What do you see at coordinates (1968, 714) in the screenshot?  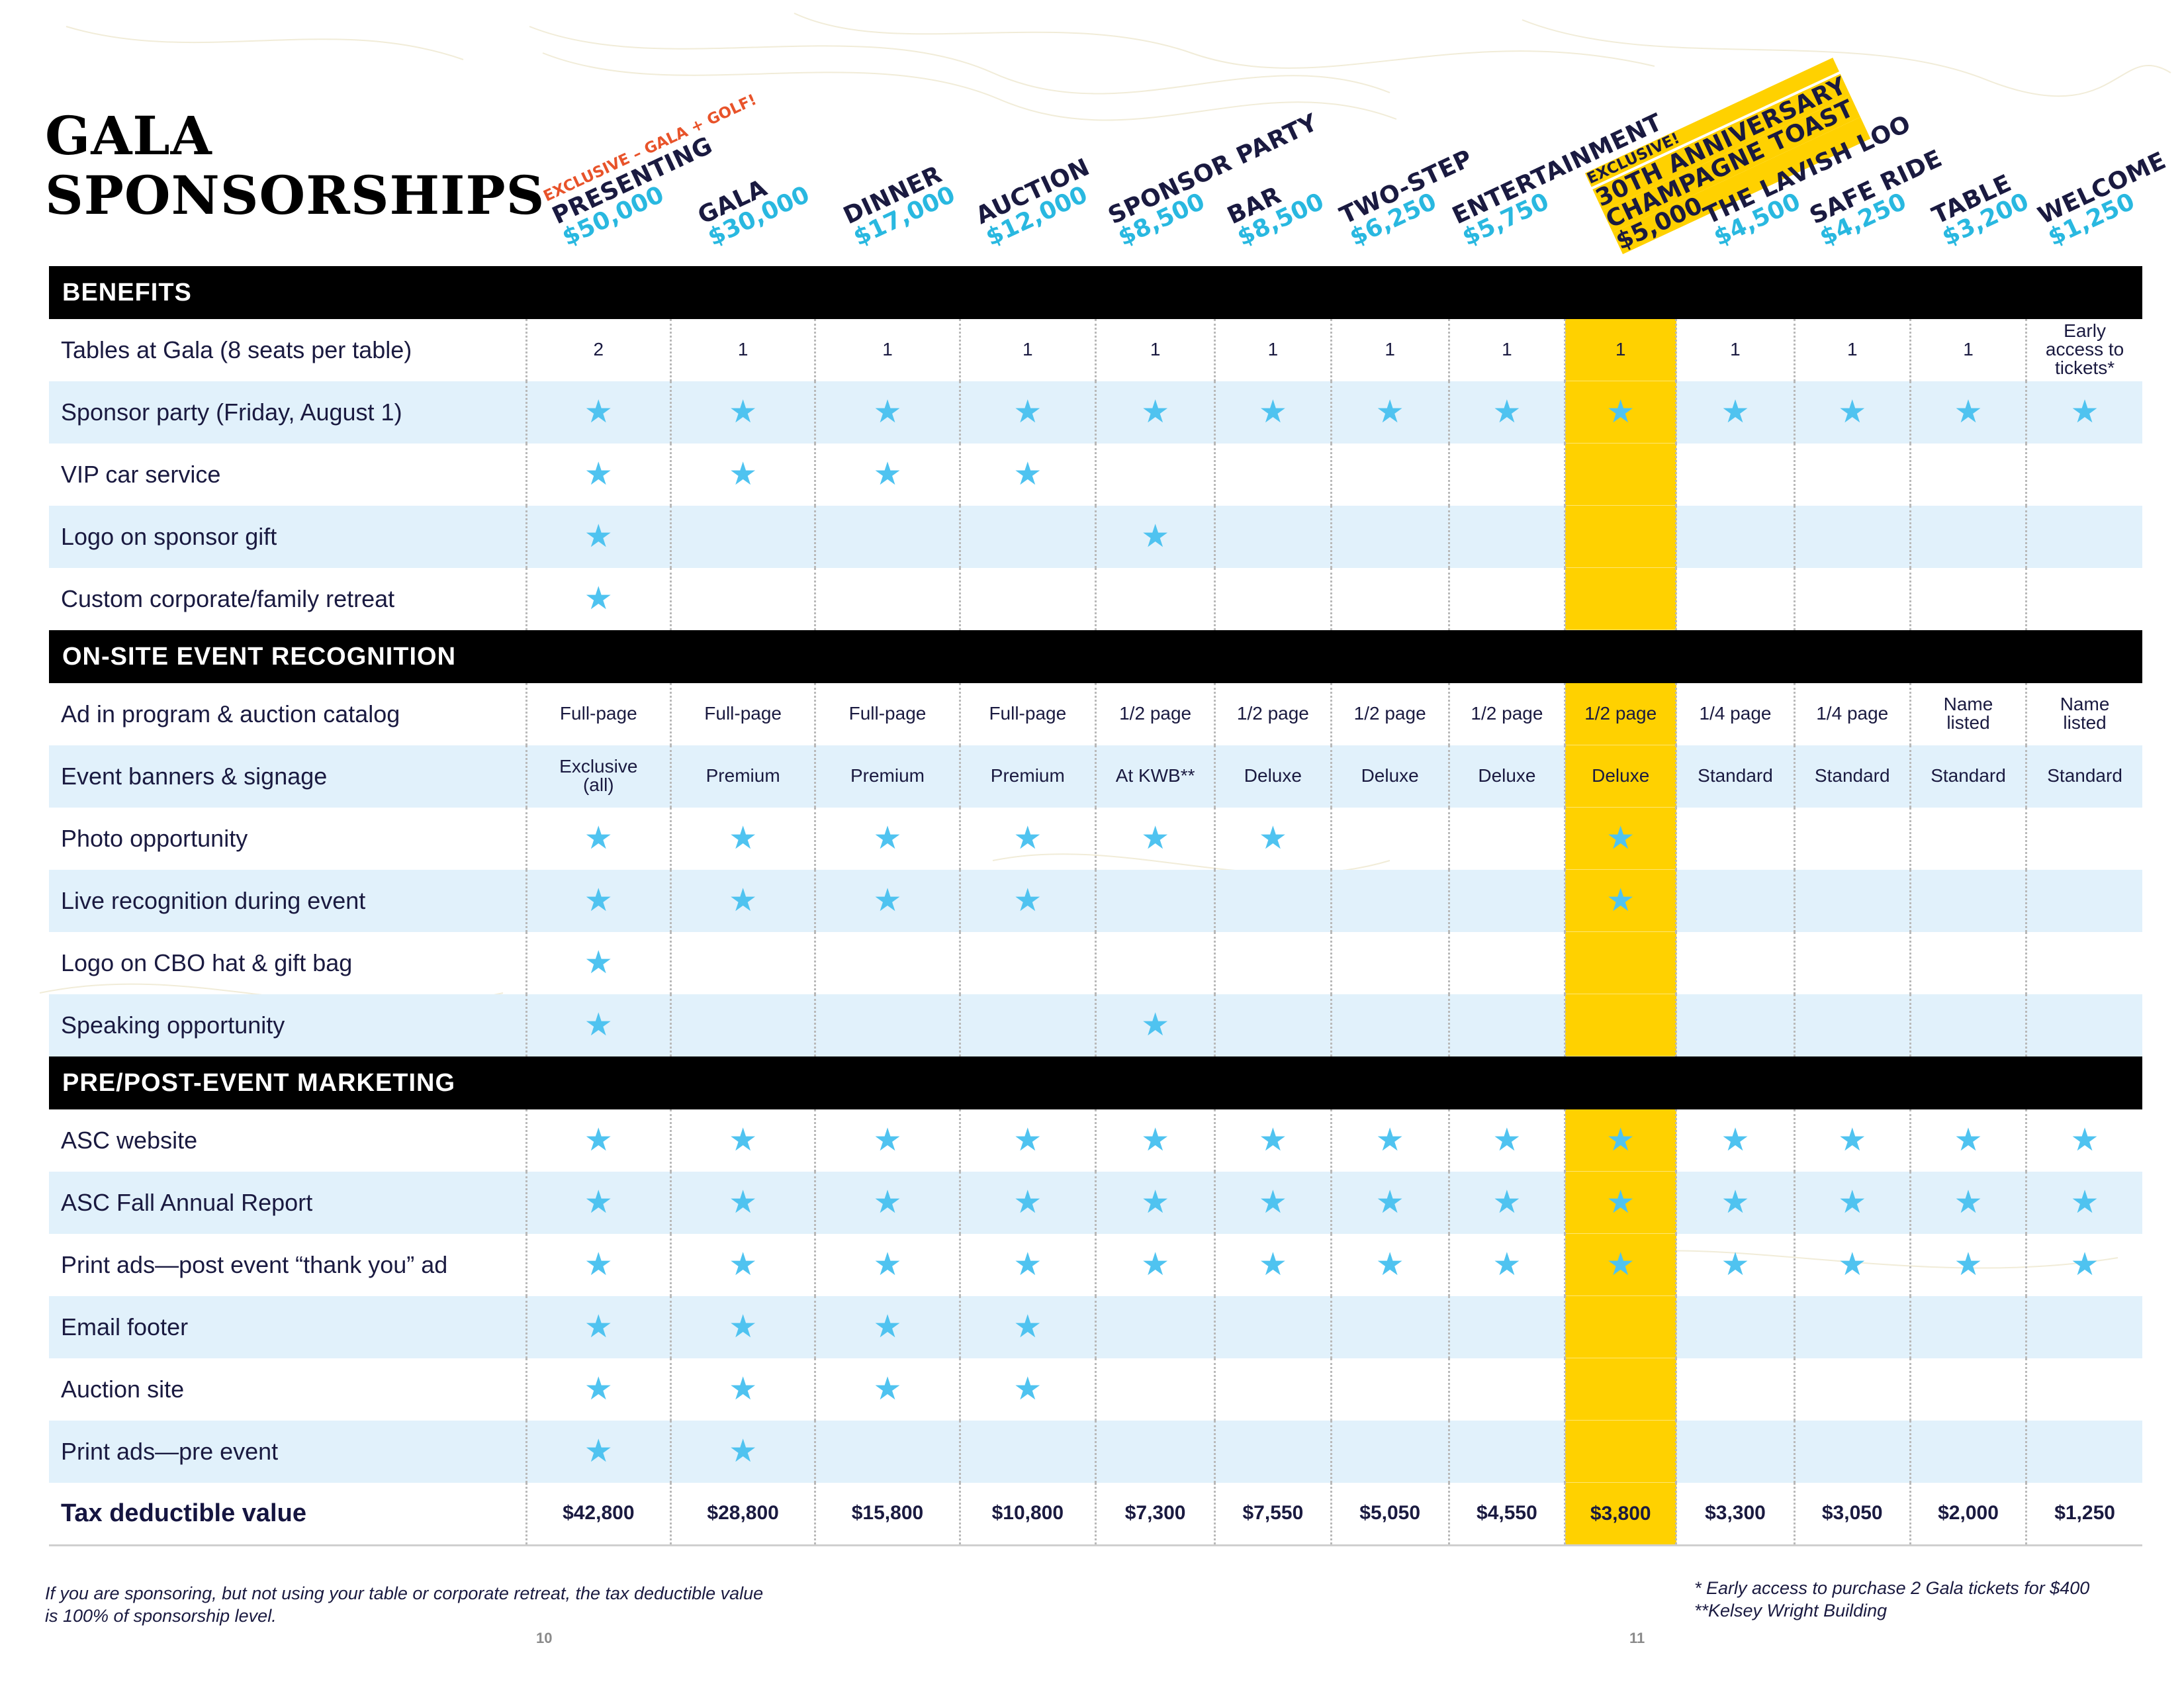 I see `table-cell: Name listed` at bounding box center [1968, 714].